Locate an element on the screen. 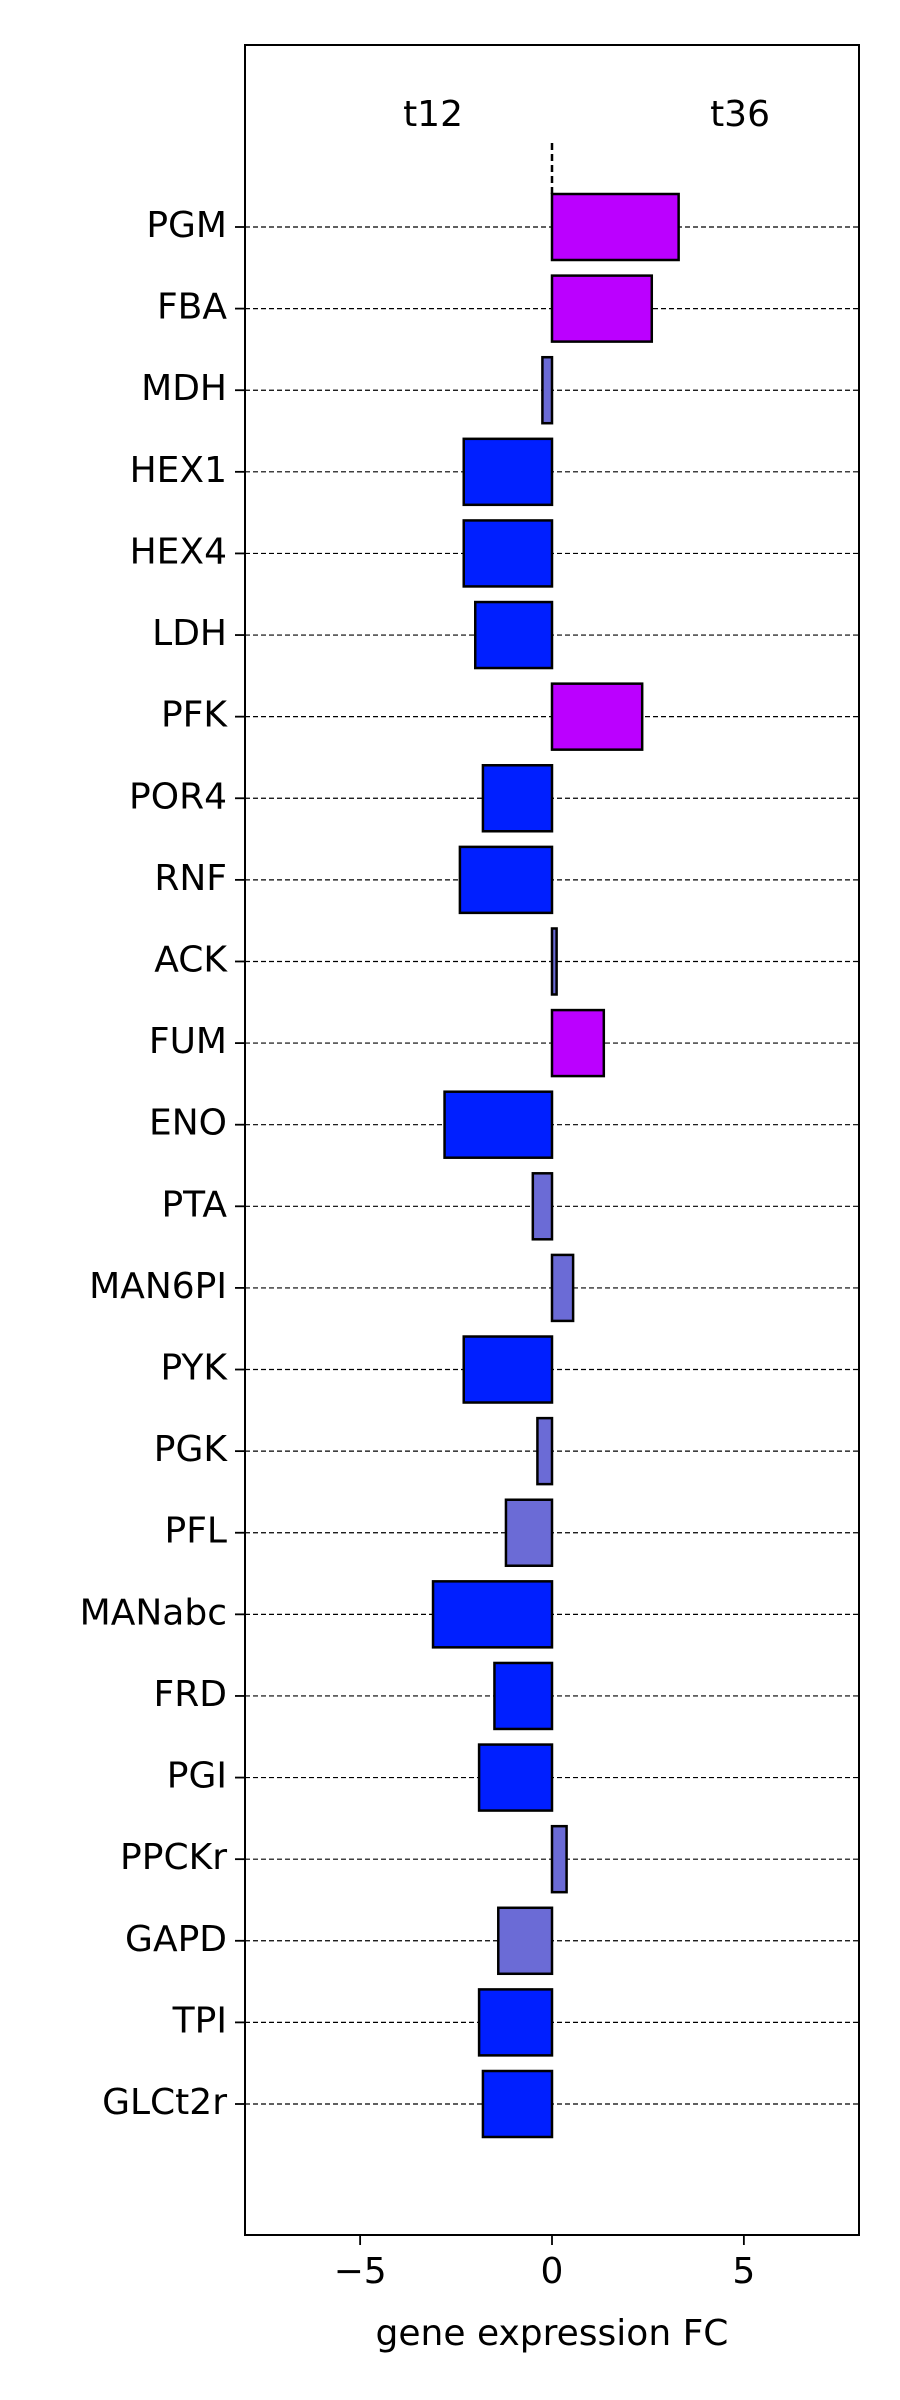 Image resolution: width=900 pixels, height=2400 pixels. y-tick-label: PGI is located at coordinates (197, 1776).